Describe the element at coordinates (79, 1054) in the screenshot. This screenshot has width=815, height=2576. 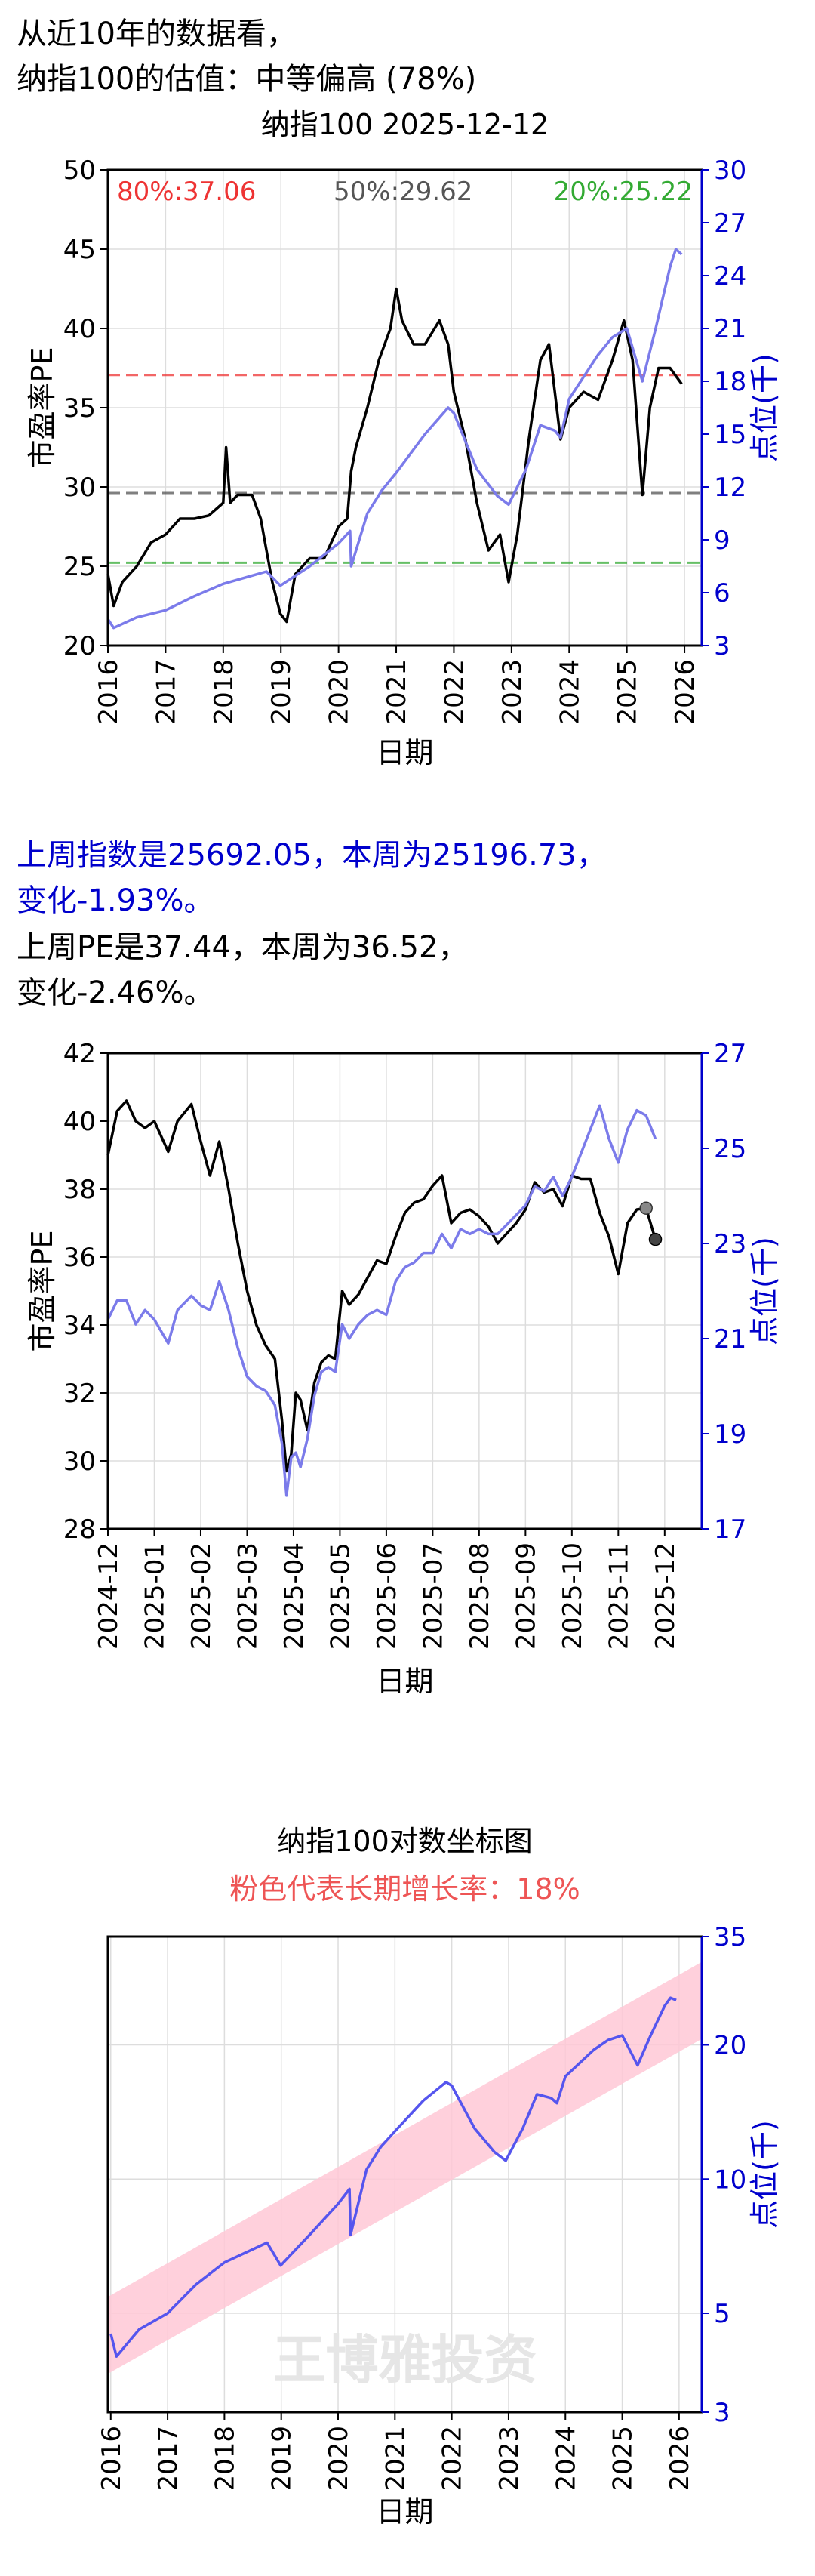
I see `y-tick-label-left: 42` at that location.